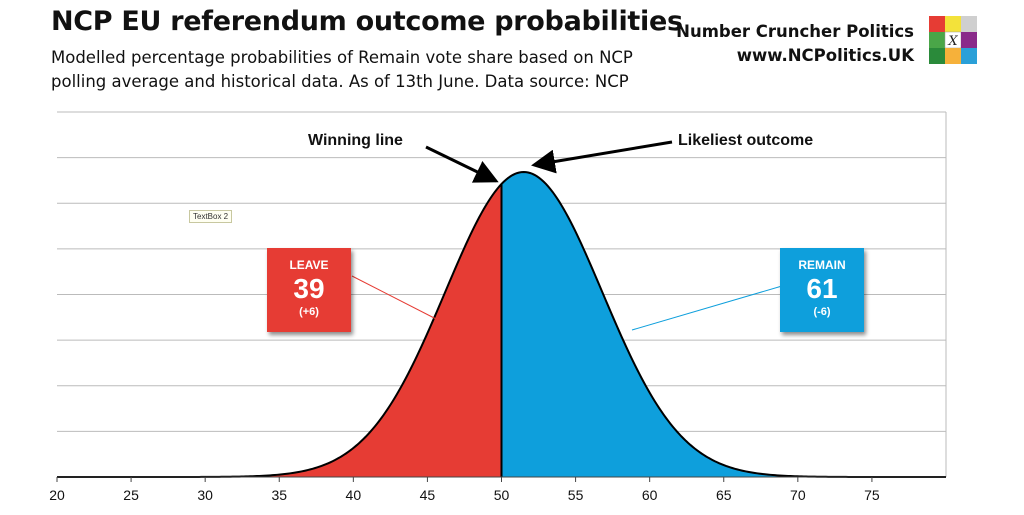  I want to click on x-tick-label: 25, so click(131, 495).